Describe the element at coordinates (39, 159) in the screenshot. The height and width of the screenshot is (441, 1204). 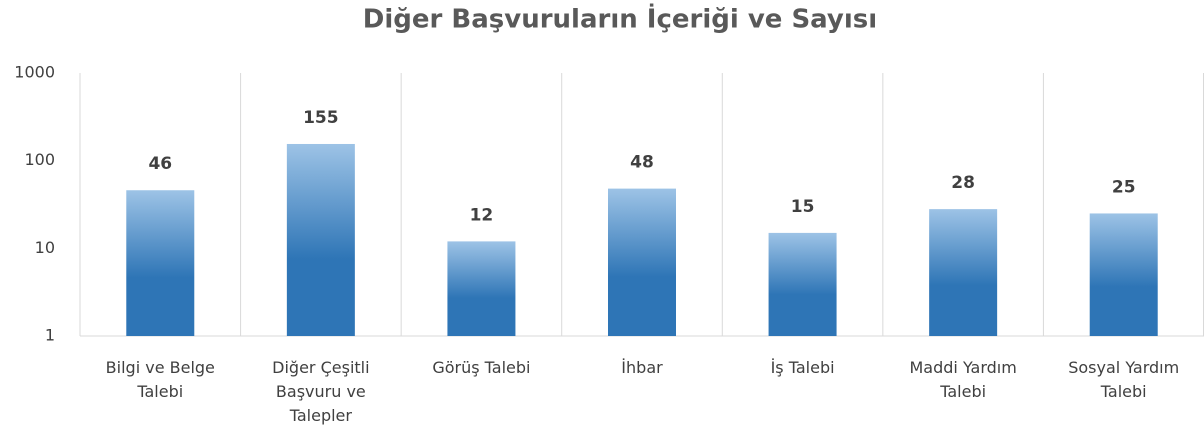
I see `y-tick-label: 100` at that location.